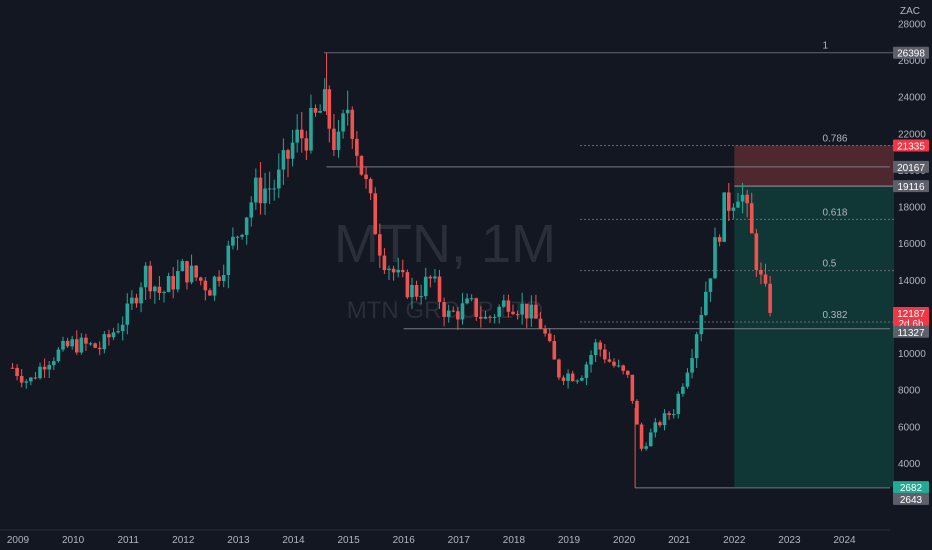 This screenshot has width=932, height=550. Describe the element at coordinates (912, 98) in the screenshot. I see `y-tick-label: 24000` at that location.